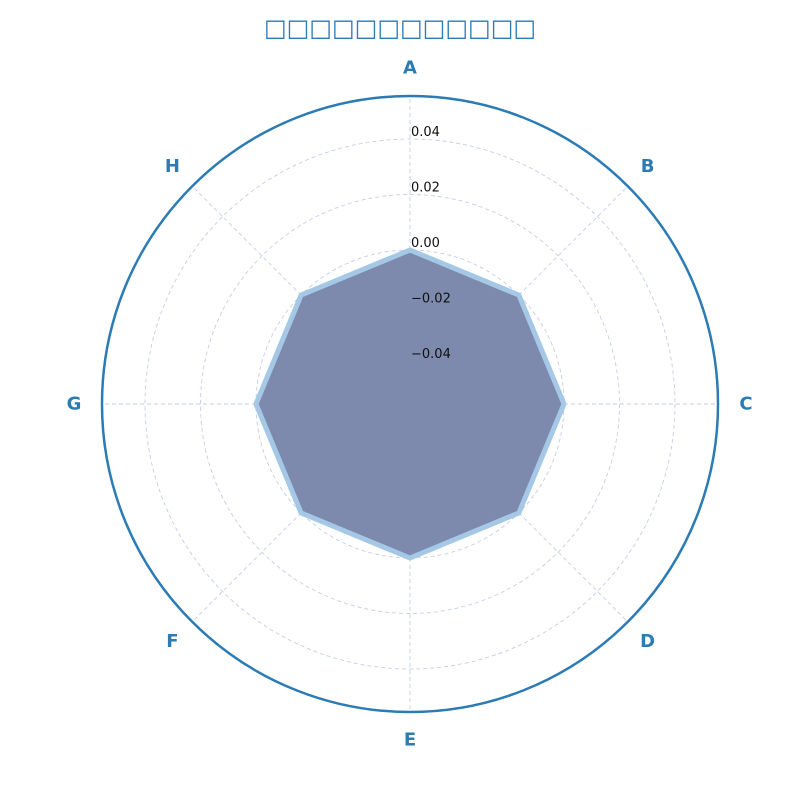 The width and height of the screenshot is (800, 800). I want to click on r-tick-label-2: 0.00, so click(425, 243).